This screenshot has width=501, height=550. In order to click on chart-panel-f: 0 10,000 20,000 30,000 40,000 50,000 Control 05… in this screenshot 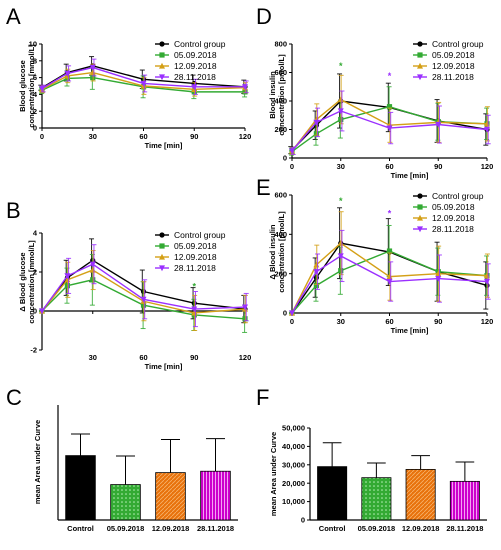, I will do `click(378, 478)`.